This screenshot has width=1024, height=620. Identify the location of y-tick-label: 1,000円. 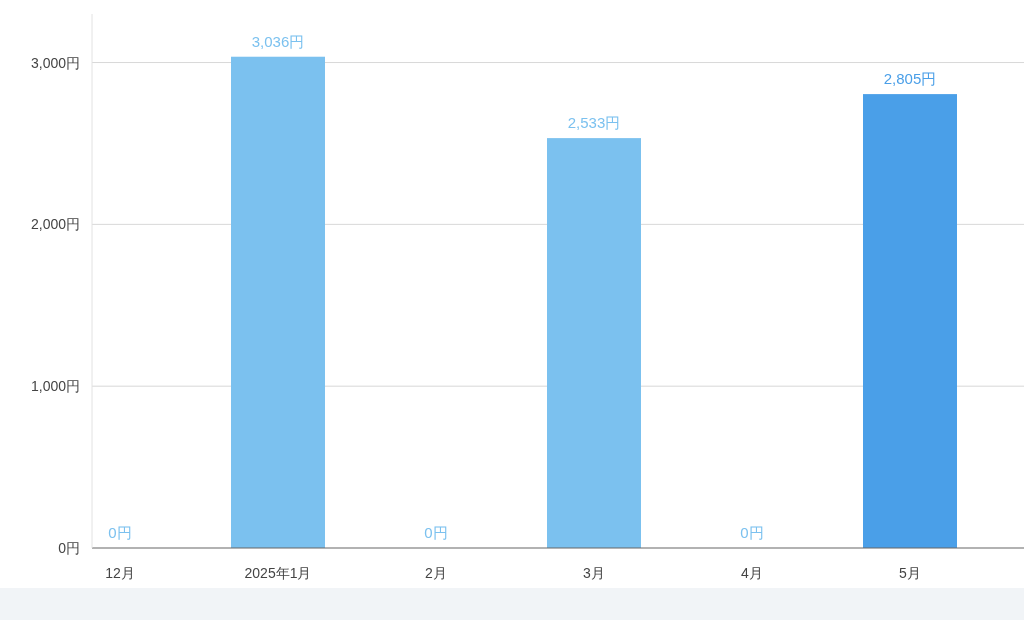
(55, 386).